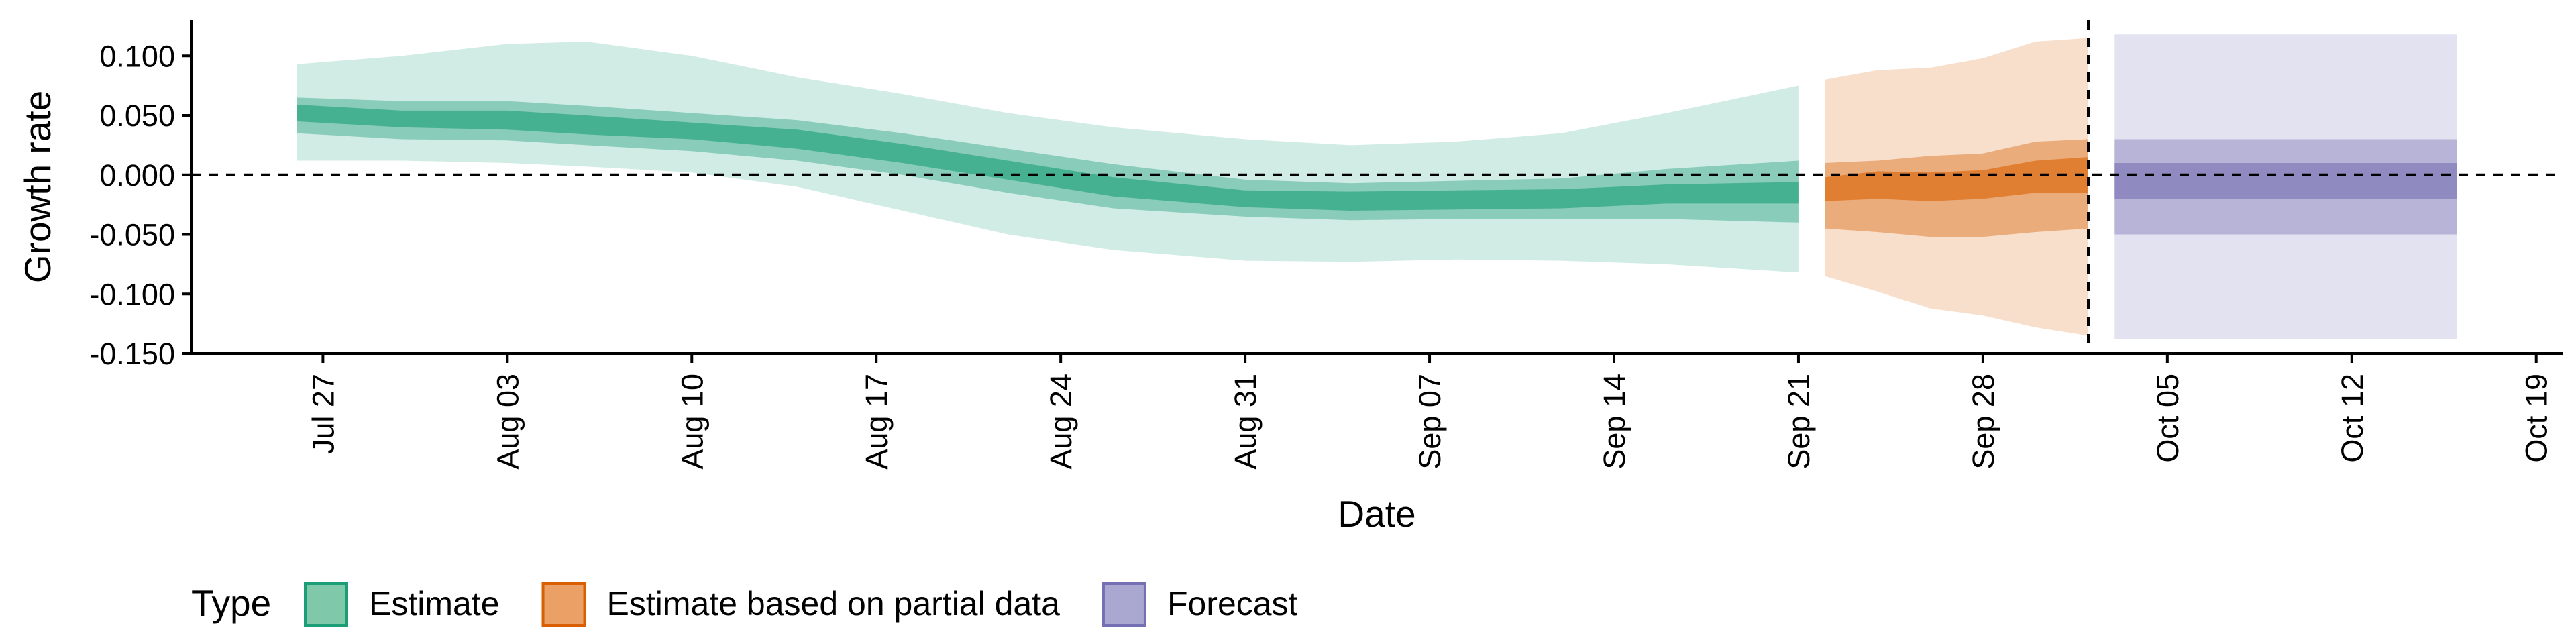 This screenshot has width=2576, height=644. I want to click on x-tick-label: Jul 27, so click(323, 414).